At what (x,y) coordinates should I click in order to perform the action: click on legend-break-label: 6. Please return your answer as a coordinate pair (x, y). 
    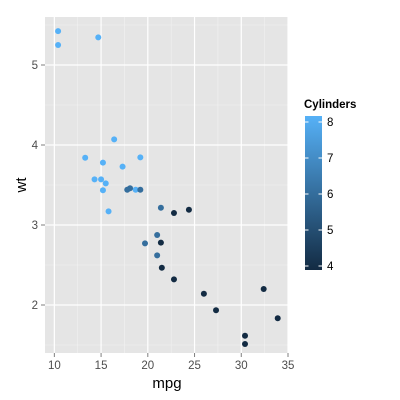
    Looking at the image, I should click on (330, 195).